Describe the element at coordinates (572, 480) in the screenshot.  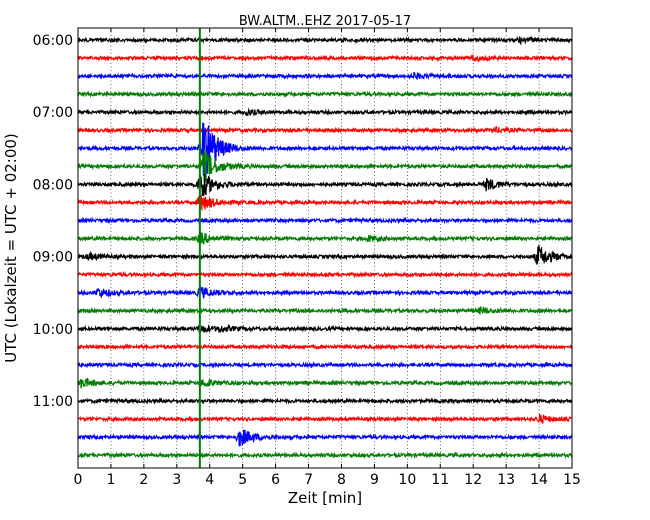
I see `x-tick-label: 15` at that location.